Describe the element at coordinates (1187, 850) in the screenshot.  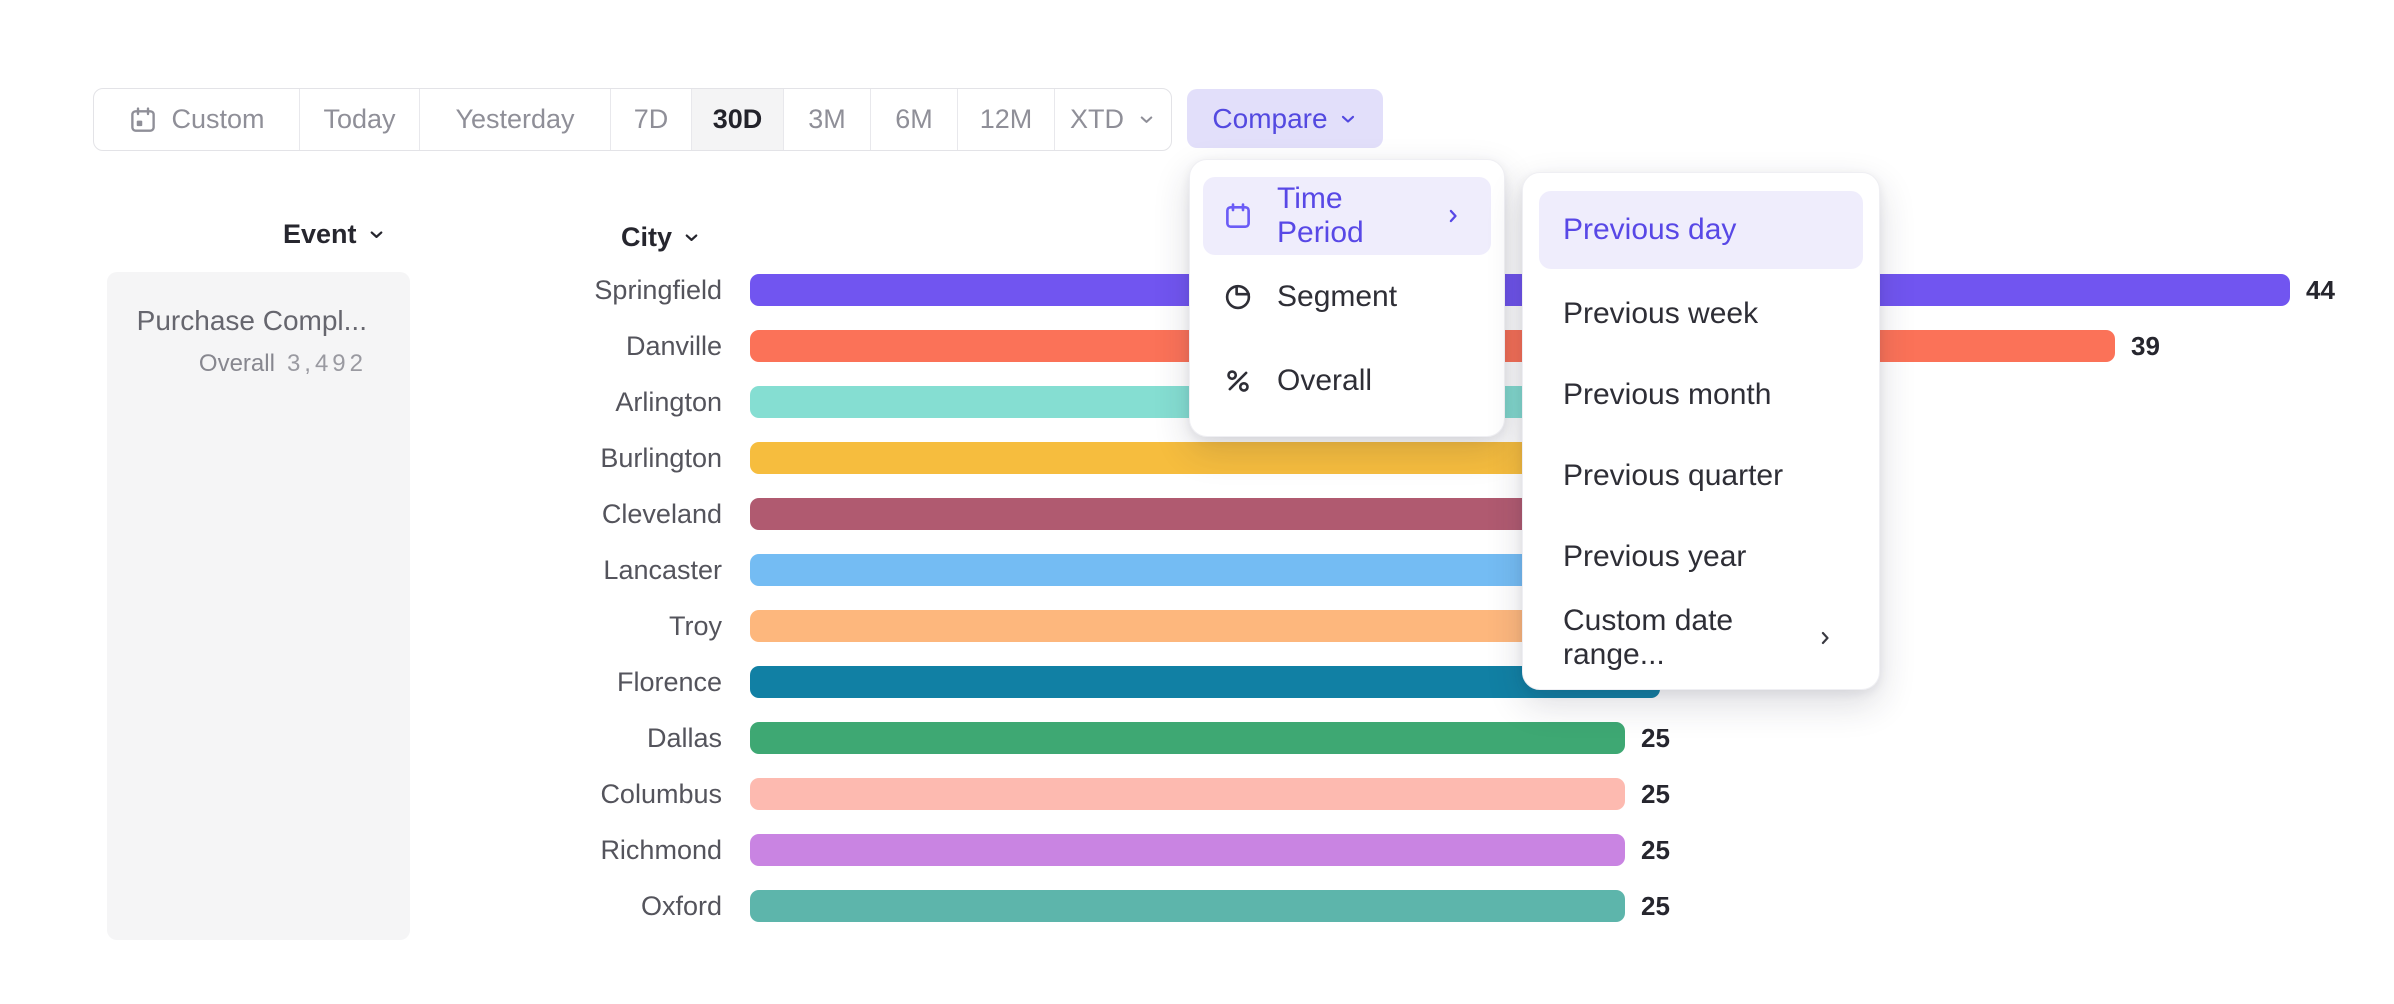
I see `bar-richmond` at that location.